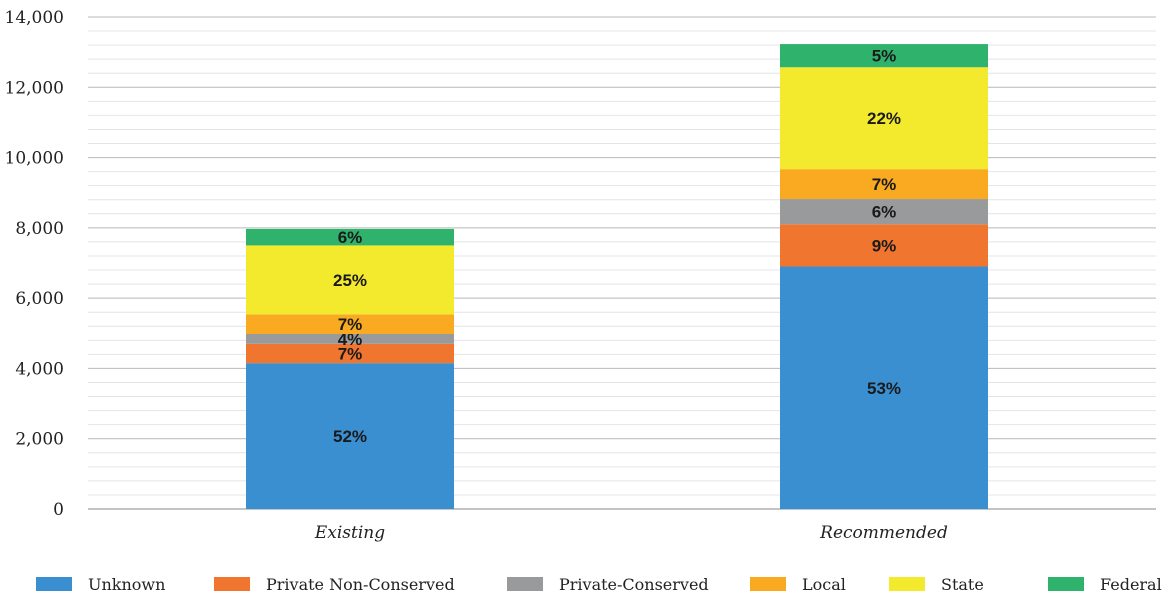  Describe the element at coordinates (34, 18) in the screenshot. I see `y-tick-label: 14,000` at that location.